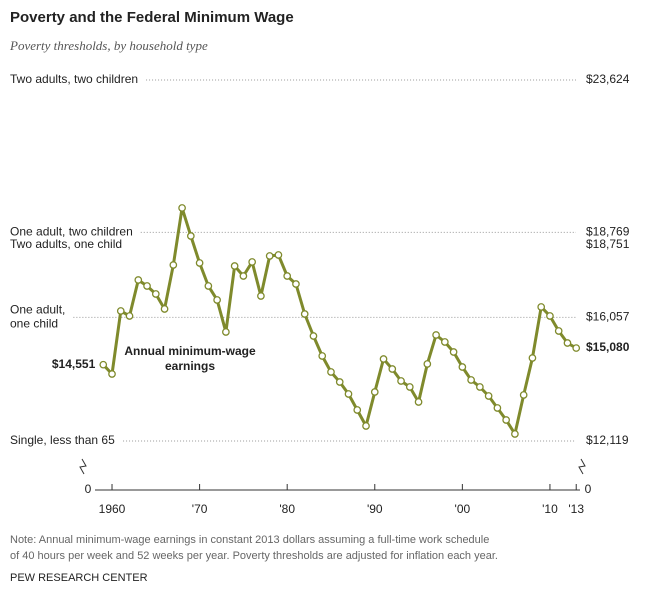 The height and width of the screenshot is (592, 664). What do you see at coordinates (112, 509) in the screenshot?
I see `x-tick-label: 1960` at bounding box center [112, 509].